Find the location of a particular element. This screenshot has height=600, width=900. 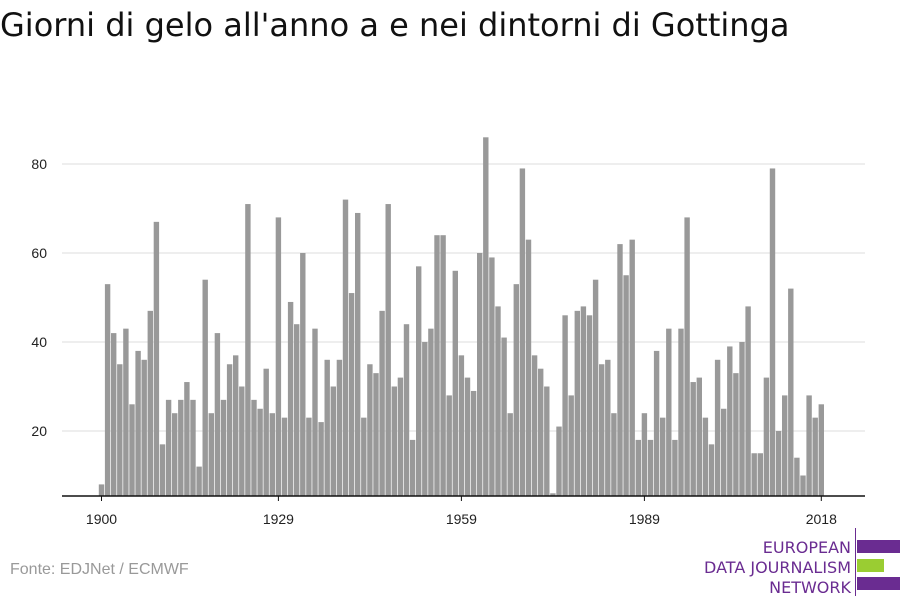

bar-1933 is located at coordinates (303, 374).